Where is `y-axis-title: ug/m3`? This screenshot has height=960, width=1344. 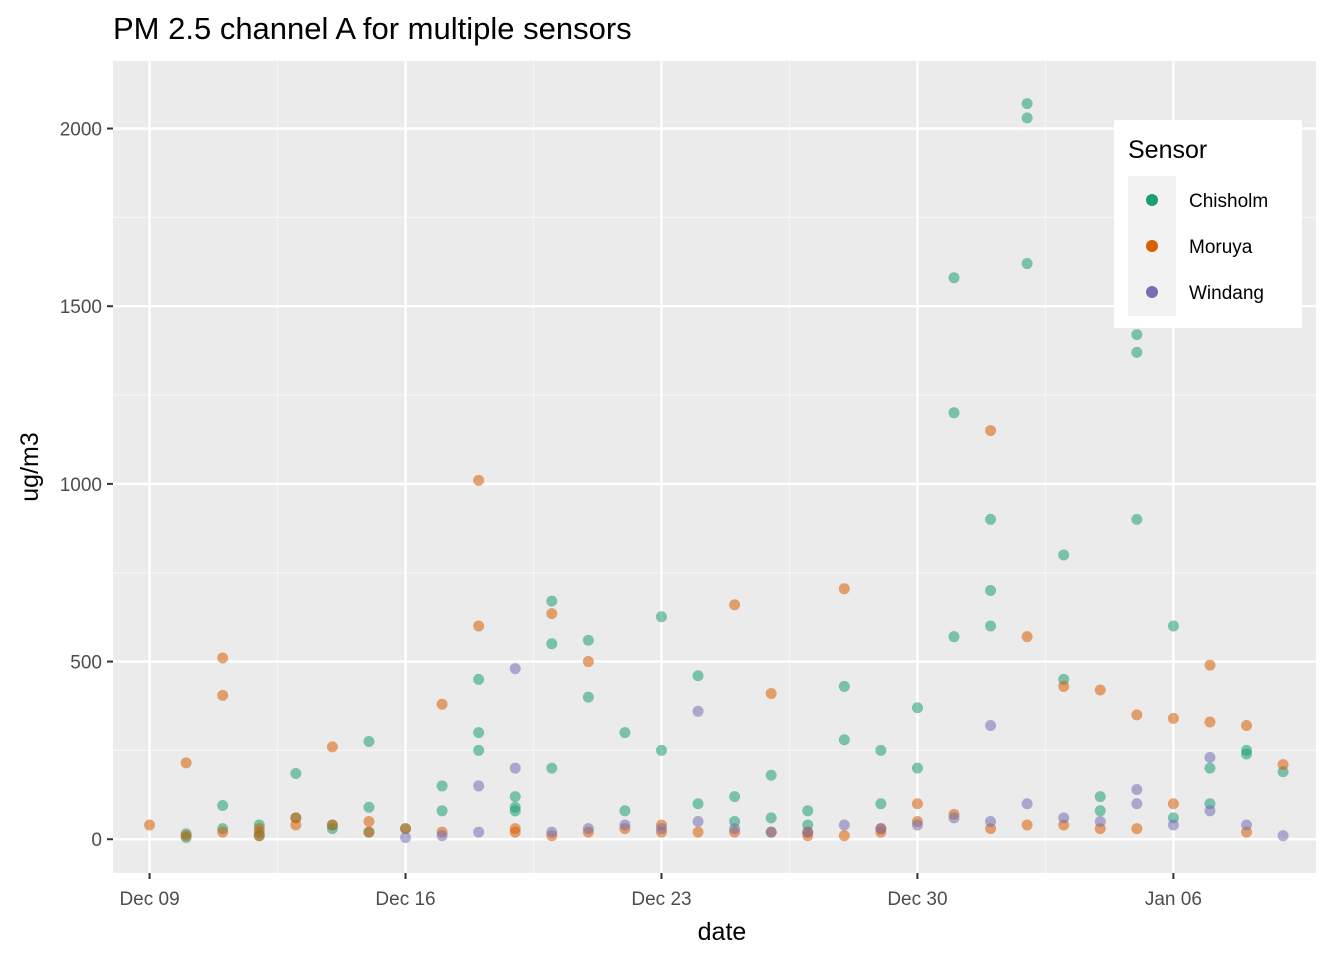
y-axis-title: ug/m3 is located at coordinates (30, 466).